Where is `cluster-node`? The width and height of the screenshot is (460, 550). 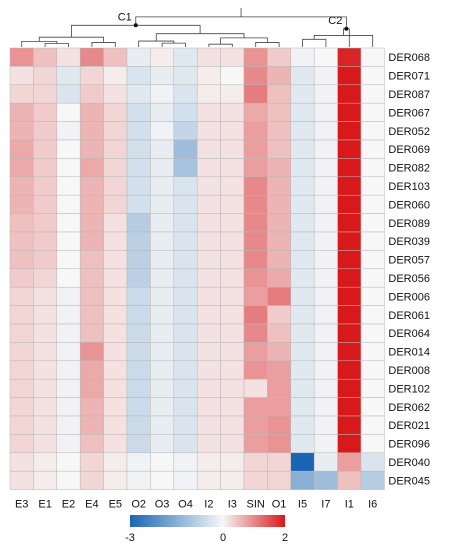 cluster-node is located at coordinates (346, 28).